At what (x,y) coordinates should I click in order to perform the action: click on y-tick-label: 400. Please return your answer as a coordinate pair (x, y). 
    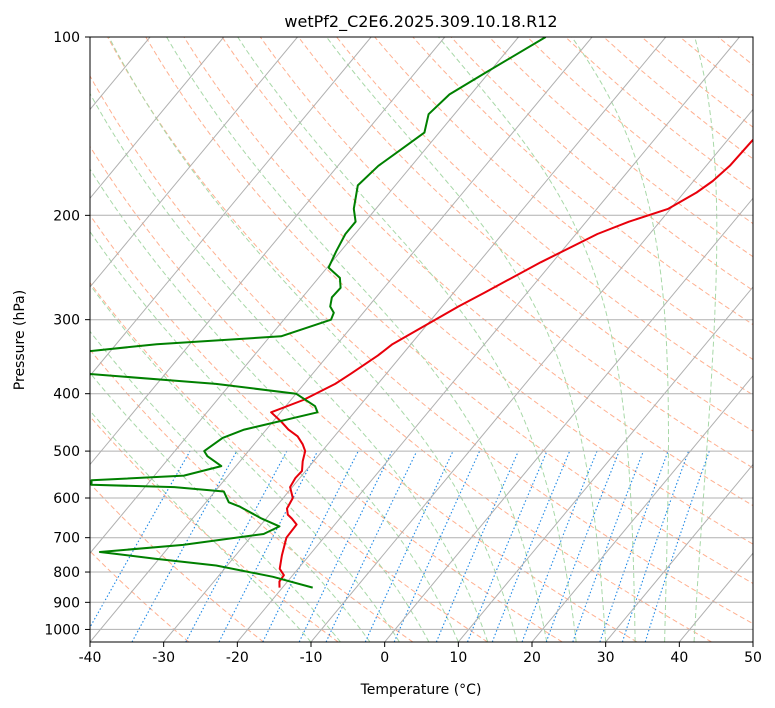
    Looking at the image, I should click on (66, 395).